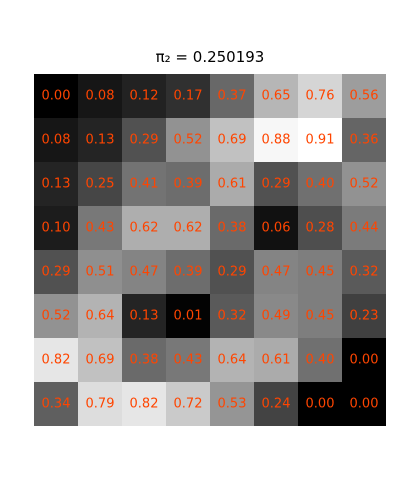  I want to click on heatmap-cell-r1-c1, so click(100, 140).